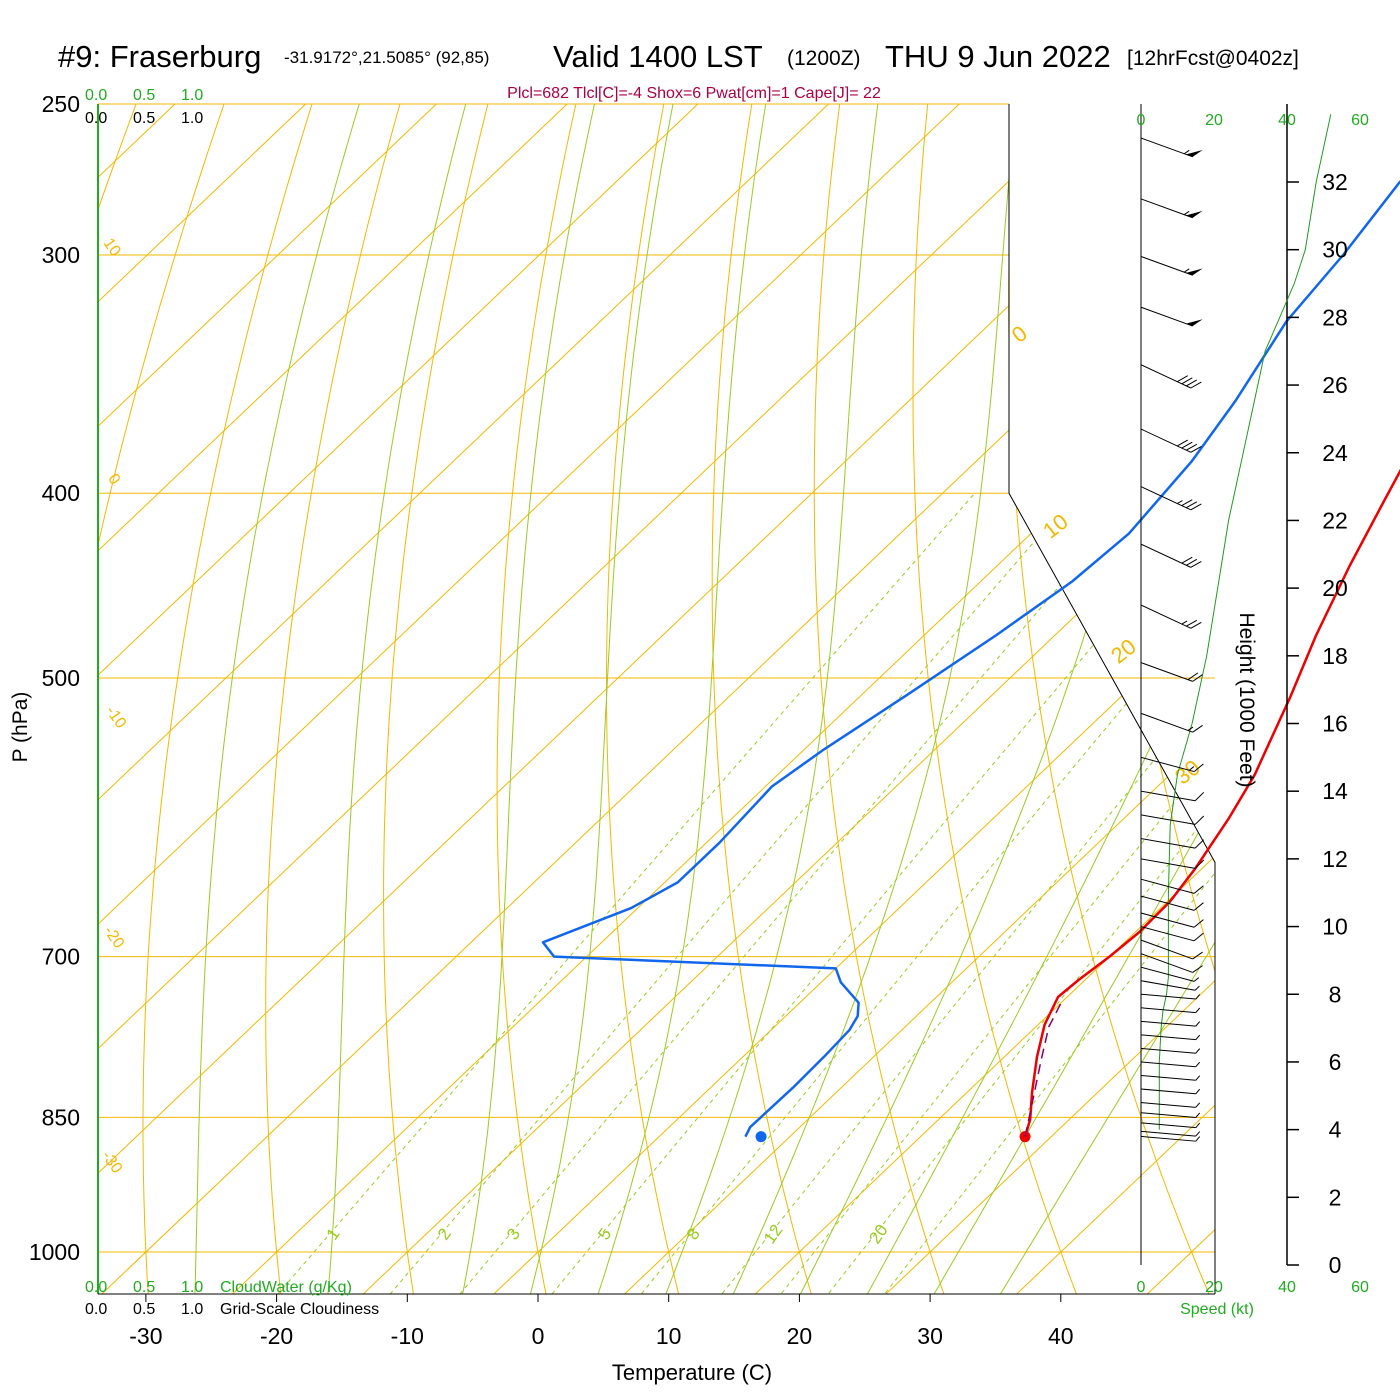  What do you see at coordinates (1335, 927) in the screenshot?
I see `height-tick-label: 10` at bounding box center [1335, 927].